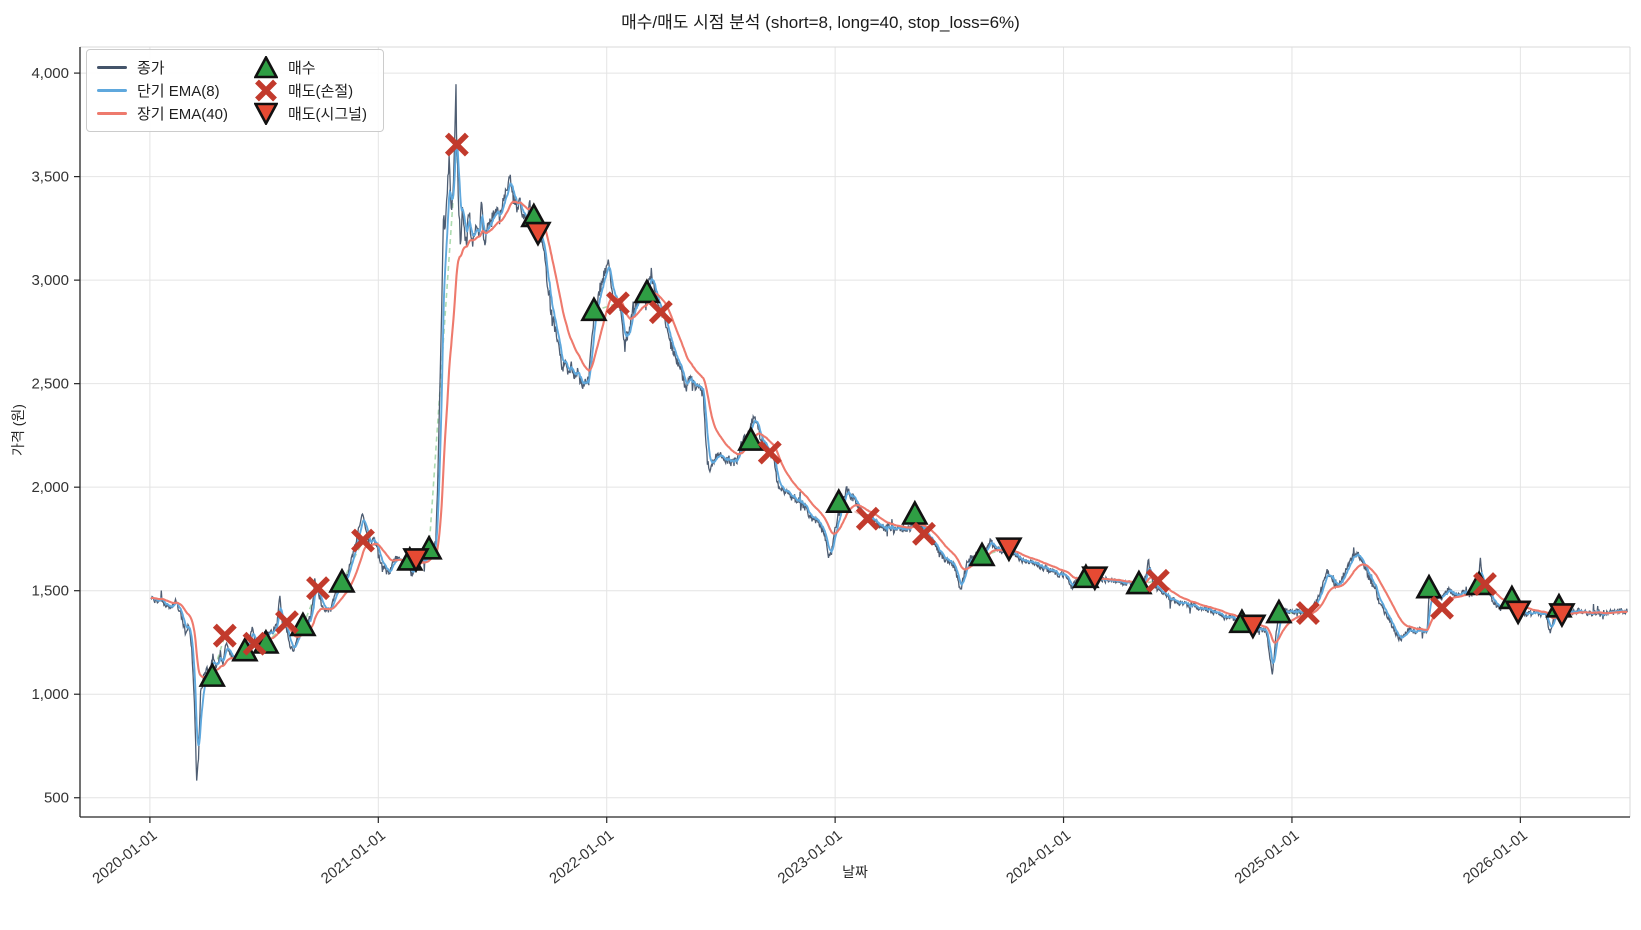 This screenshot has height=930, width=1641. I want to click on sell-stop-x-icon, so click(266, 90).